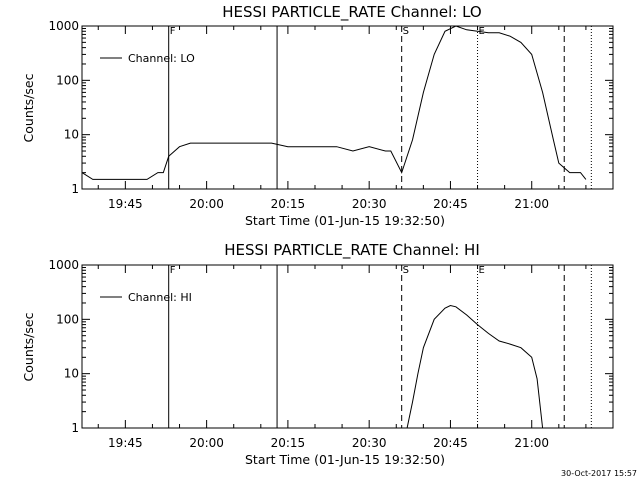 This screenshot has width=640, height=480. I want to click on lo-x-axis-label: Start Time (01-Jun-15 19:32:50), so click(345, 220).